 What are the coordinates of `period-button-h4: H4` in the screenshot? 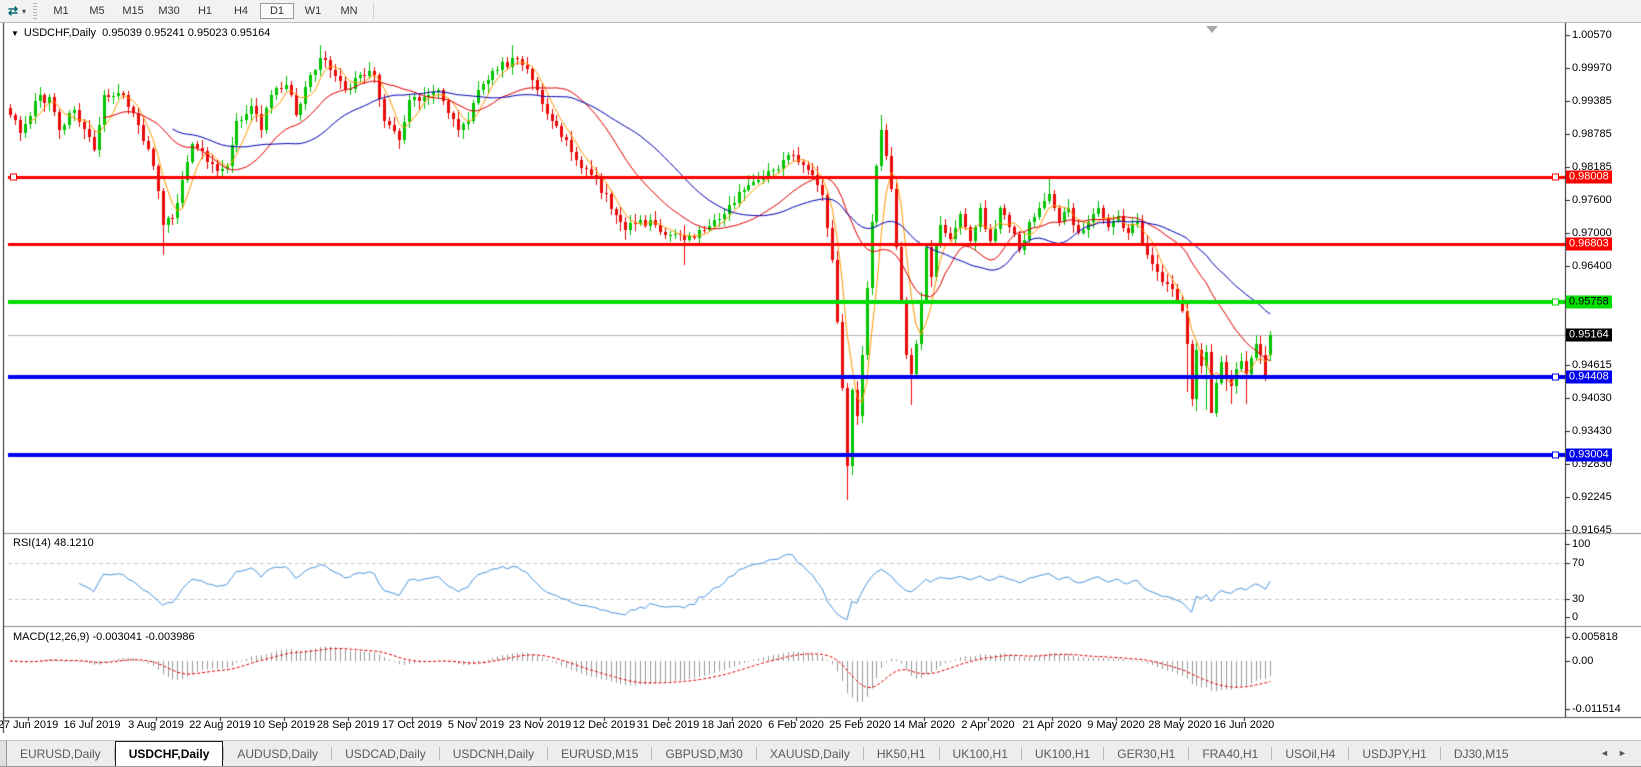 It's located at (241, 11).